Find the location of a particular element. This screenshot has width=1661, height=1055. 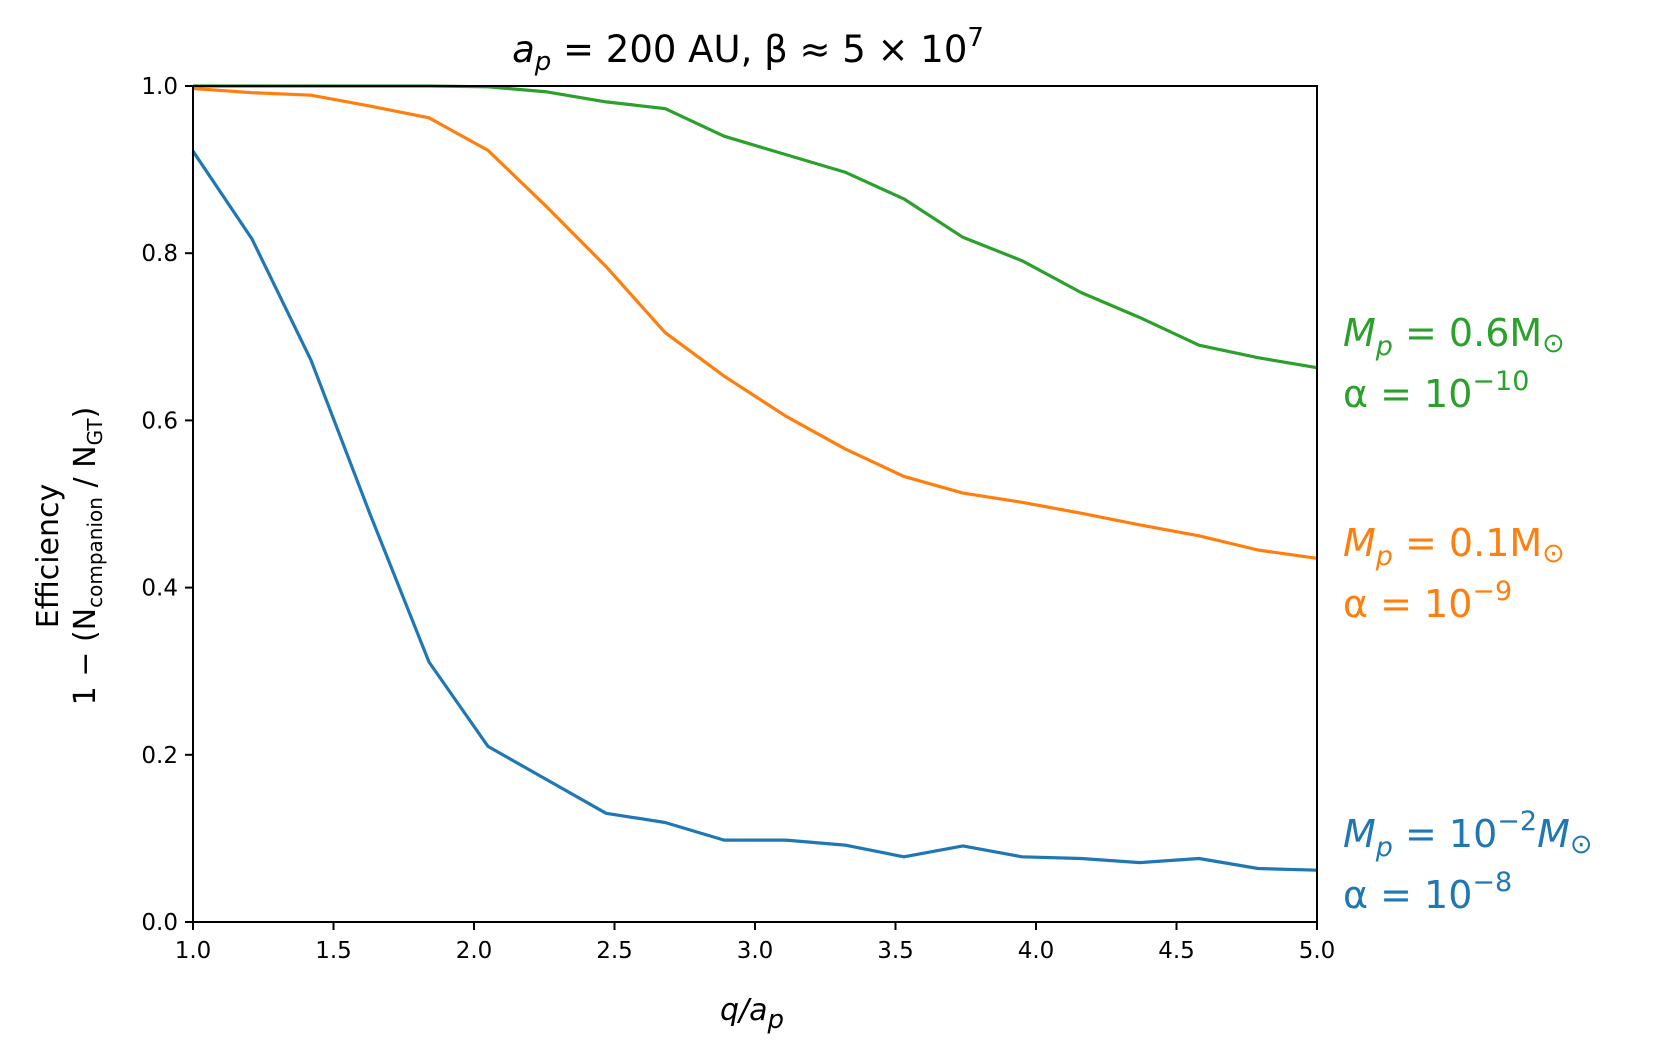

y-tick-label-1: 0.2 is located at coordinates (159, 756).